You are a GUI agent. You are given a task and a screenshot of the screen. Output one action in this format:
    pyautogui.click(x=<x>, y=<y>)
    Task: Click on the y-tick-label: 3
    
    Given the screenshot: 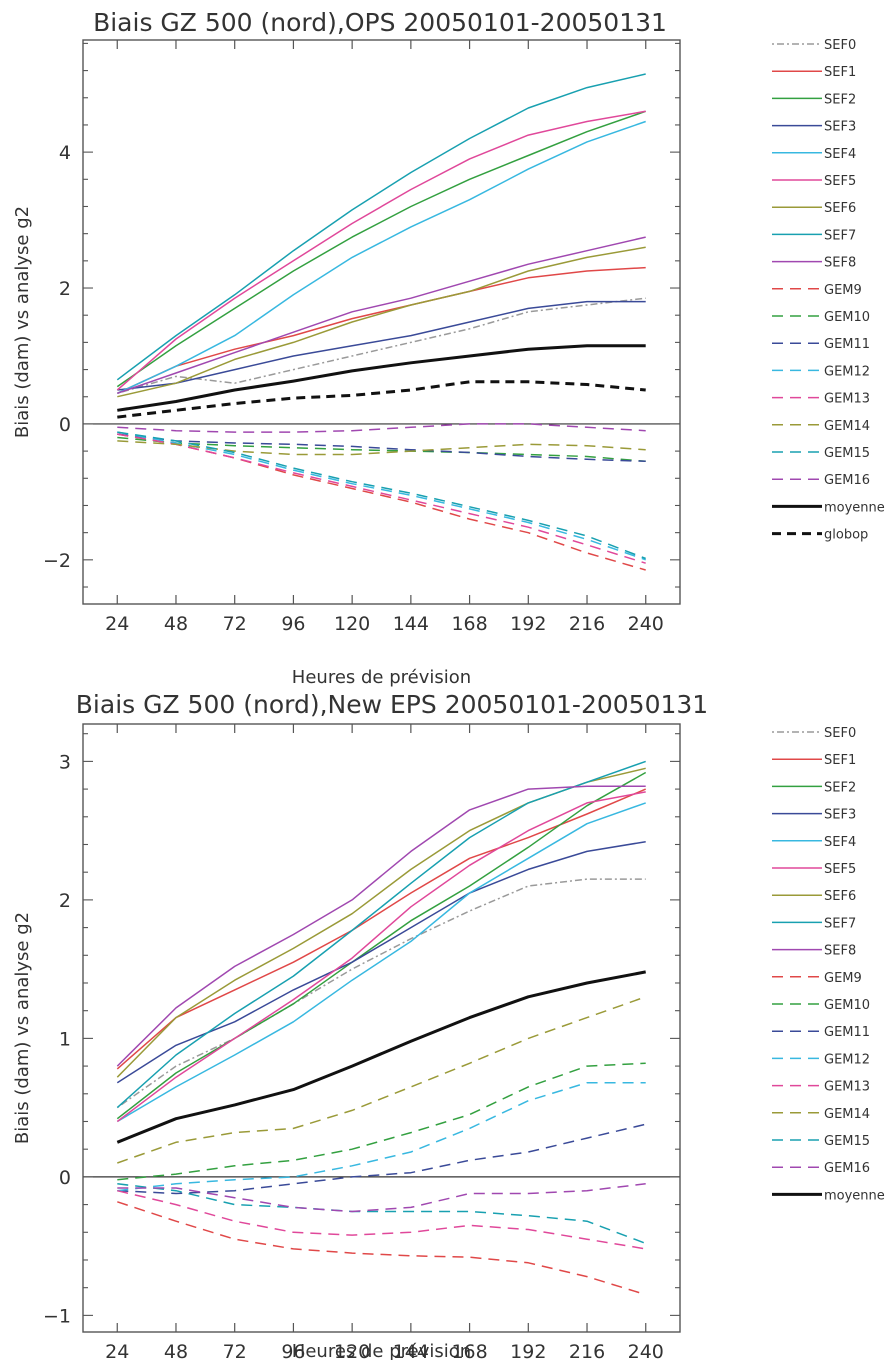 What is the action you would take?
    pyautogui.click(x=65, y=762)
    